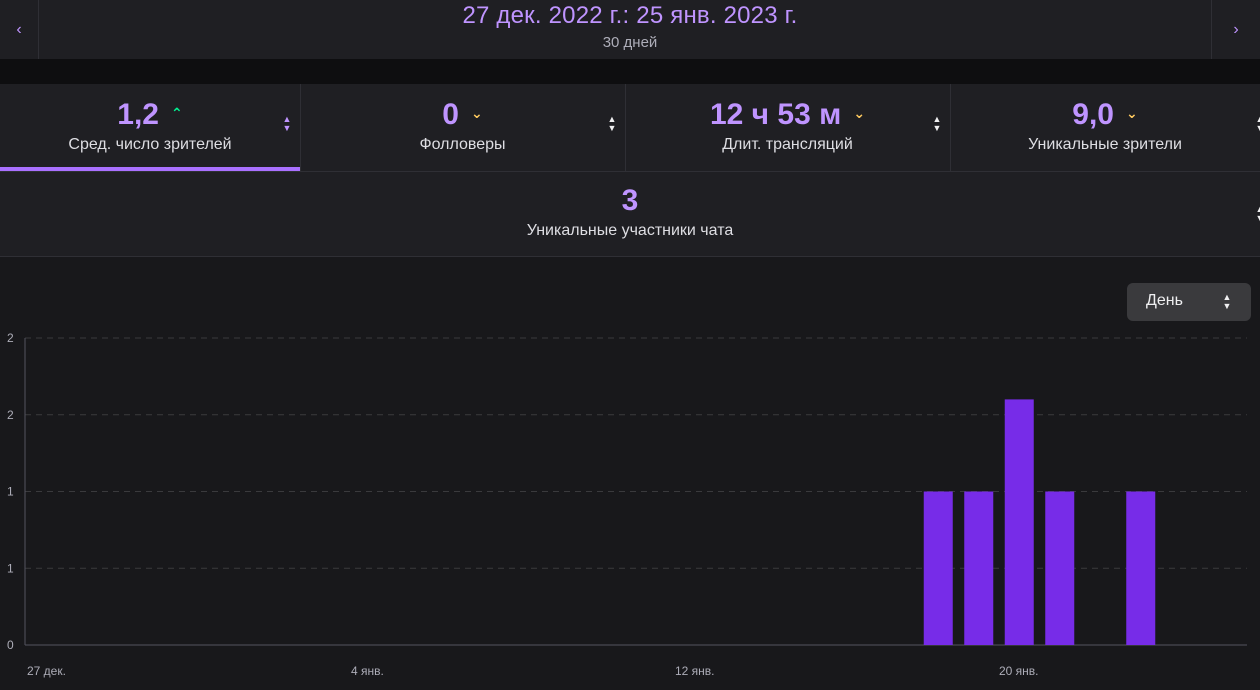 This screenshot has width=1260, height=690. I want to click on metric-label: Сред. число зрителей, so click(150, 144).